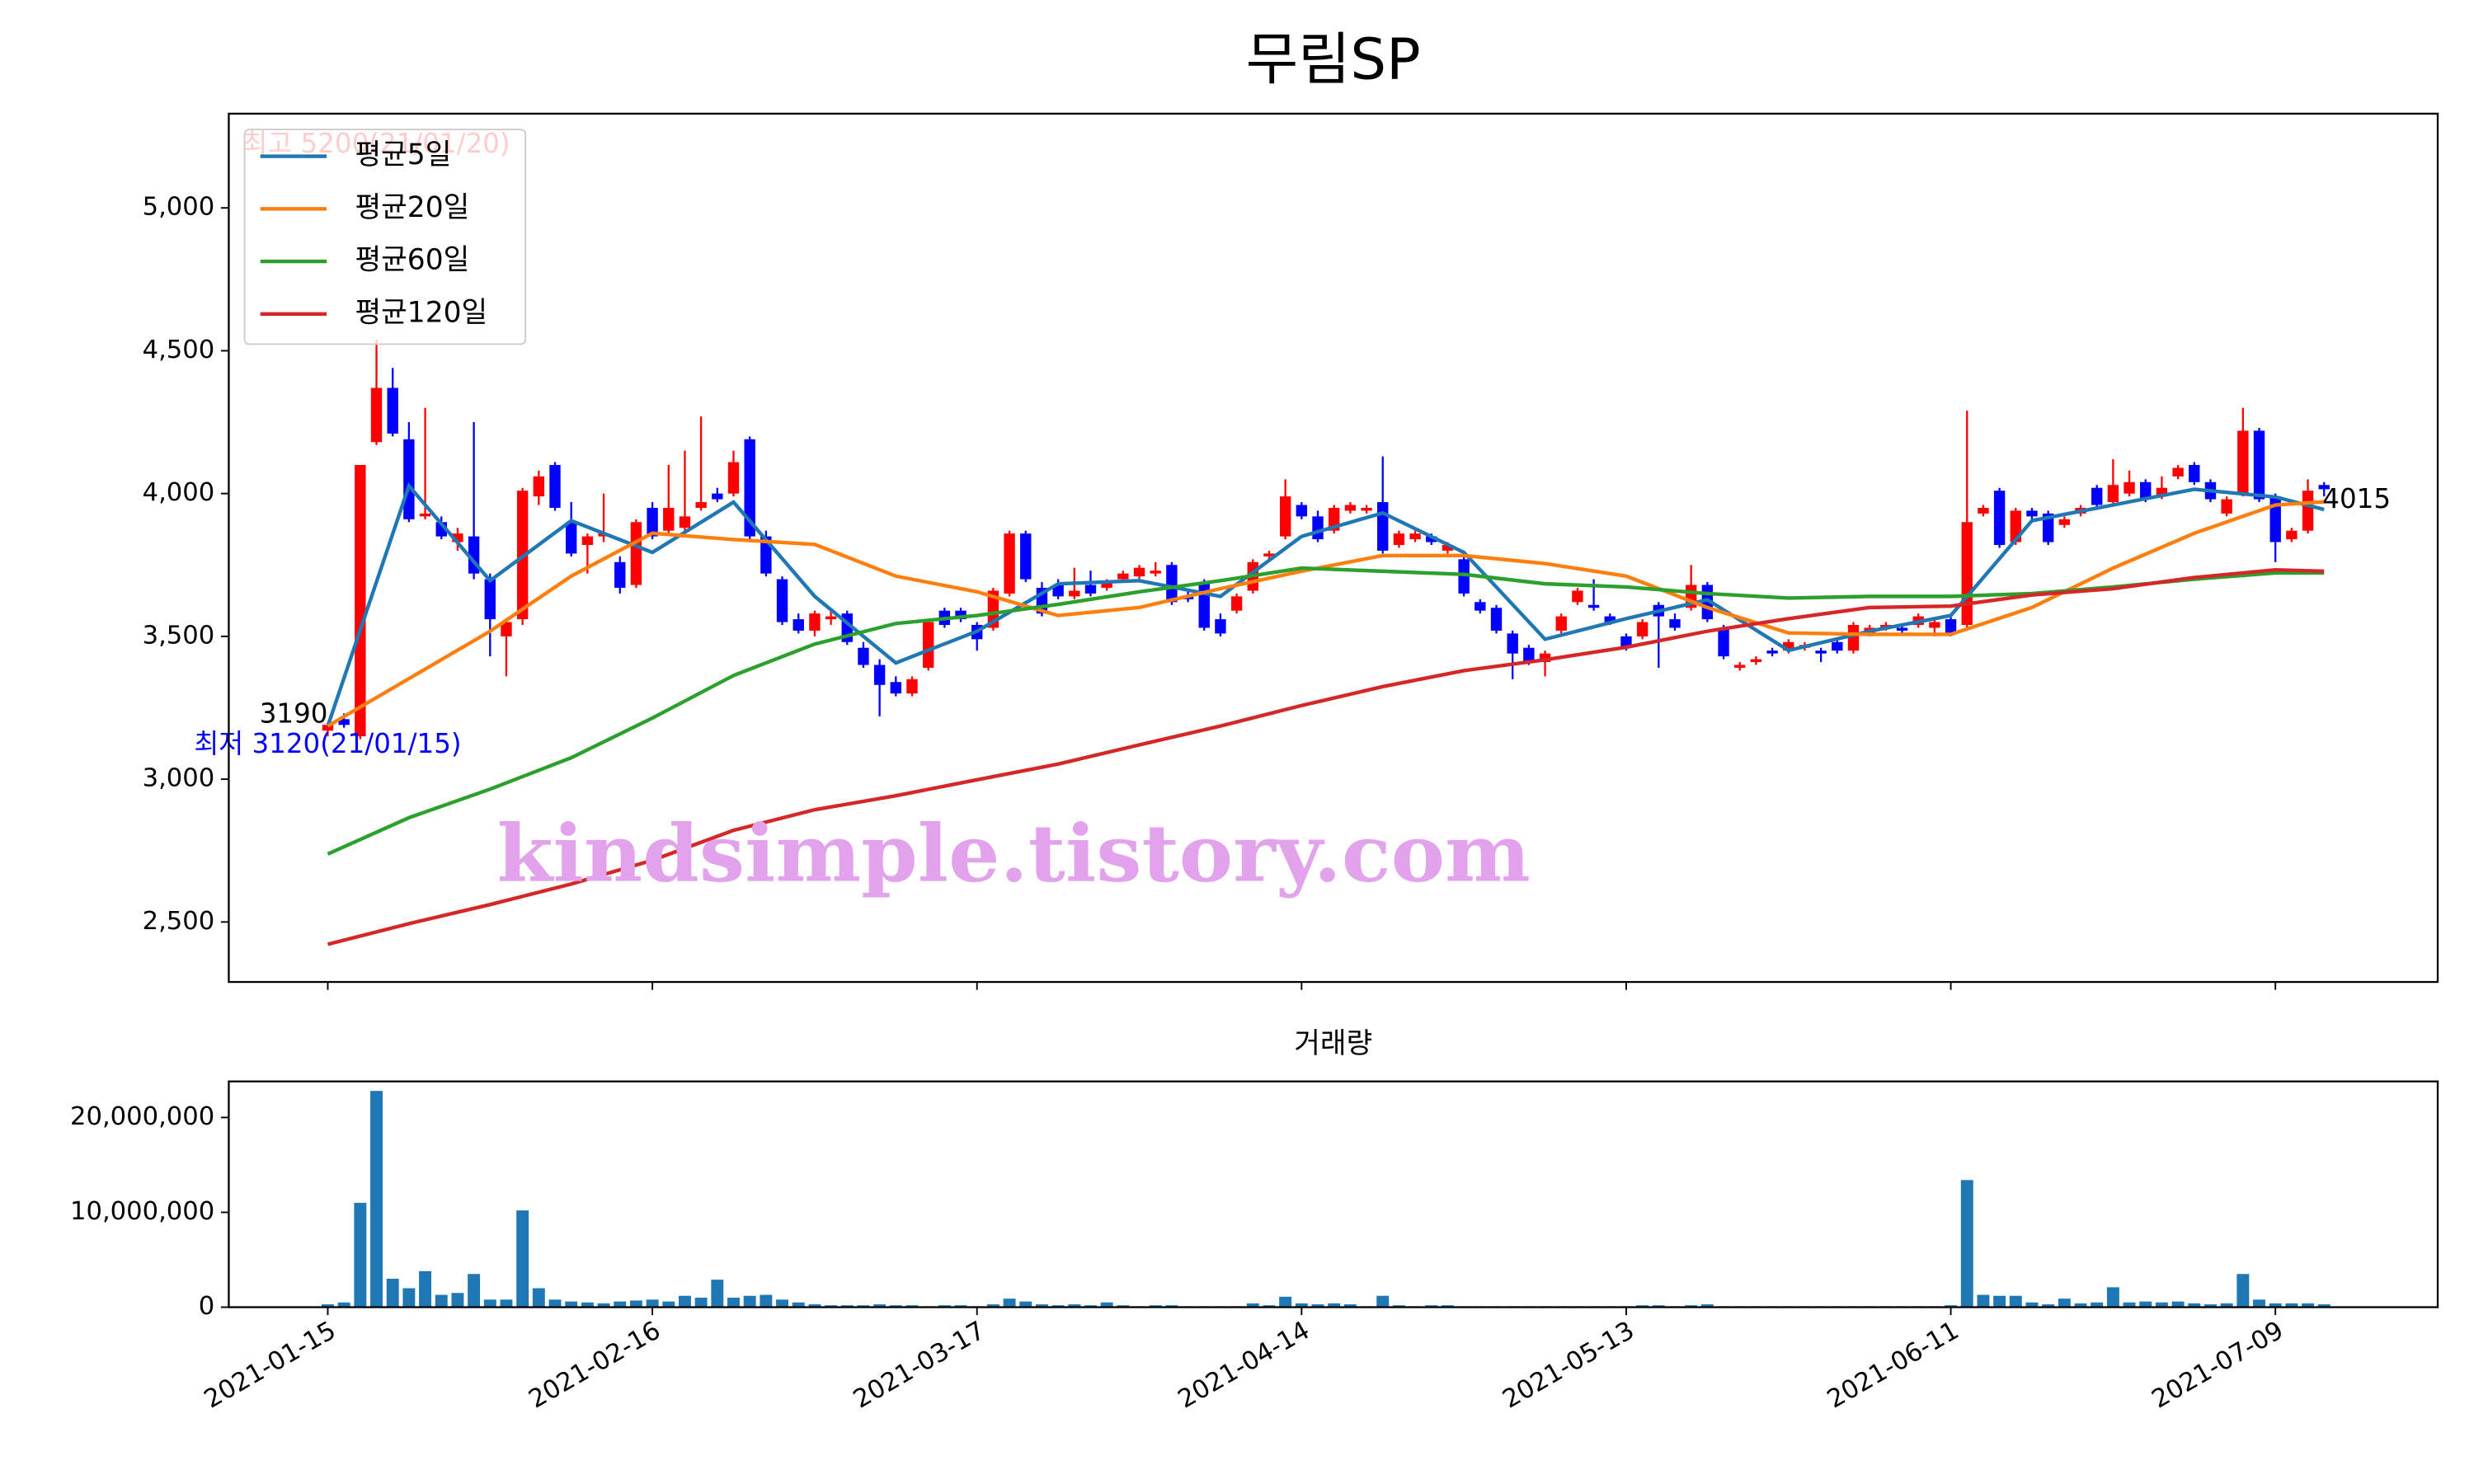 This screenshot has width=2474, height=1484. Describe the element at coordinates (1333, 1043) in the screenshot. I see `volume-title: 거래량` at that location.